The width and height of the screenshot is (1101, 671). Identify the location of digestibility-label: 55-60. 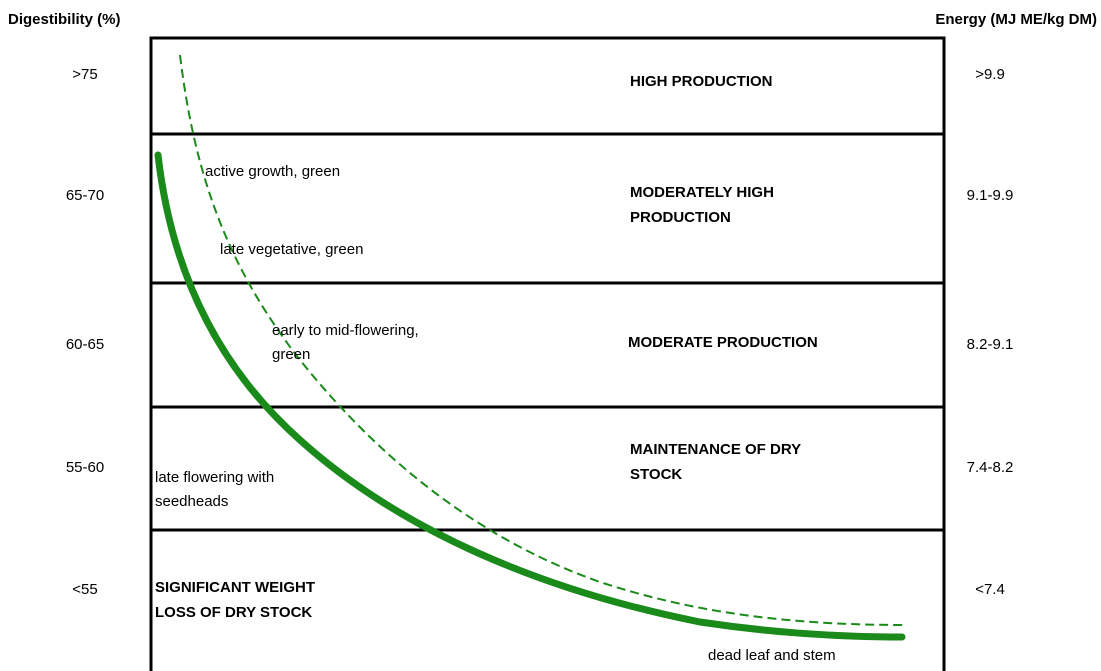
(85, 467).